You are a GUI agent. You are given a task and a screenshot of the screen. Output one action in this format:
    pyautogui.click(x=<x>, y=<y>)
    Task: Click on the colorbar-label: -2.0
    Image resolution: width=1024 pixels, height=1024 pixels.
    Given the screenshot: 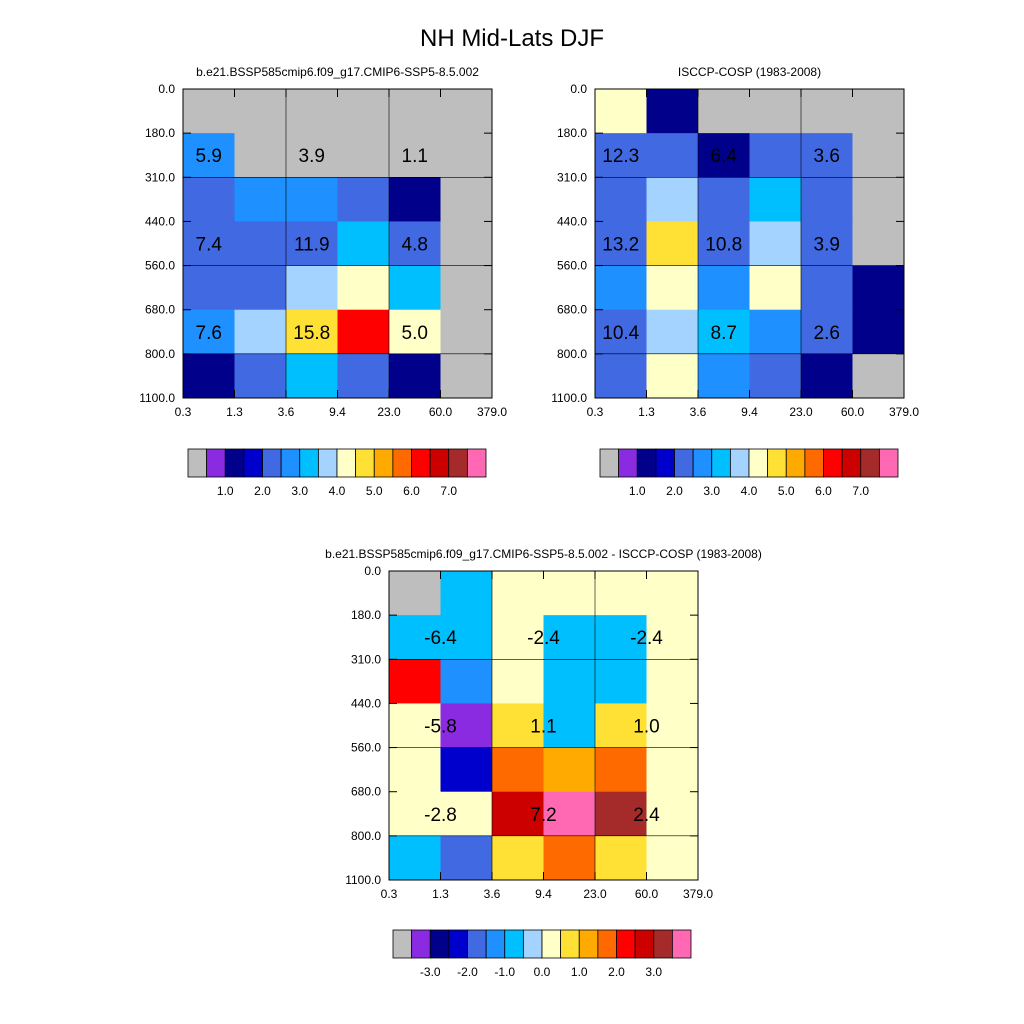 What is the action you would take?
    pyautogui.click(x=467, y=972)
    